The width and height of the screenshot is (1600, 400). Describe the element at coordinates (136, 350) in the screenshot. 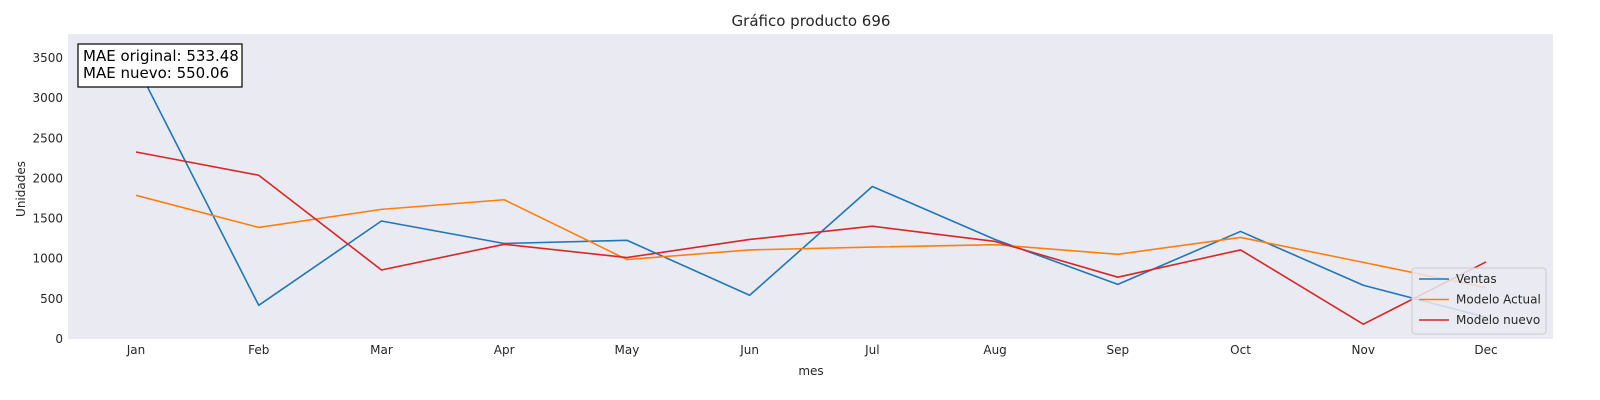

I see `x-tick-jan: Jan` at that location.